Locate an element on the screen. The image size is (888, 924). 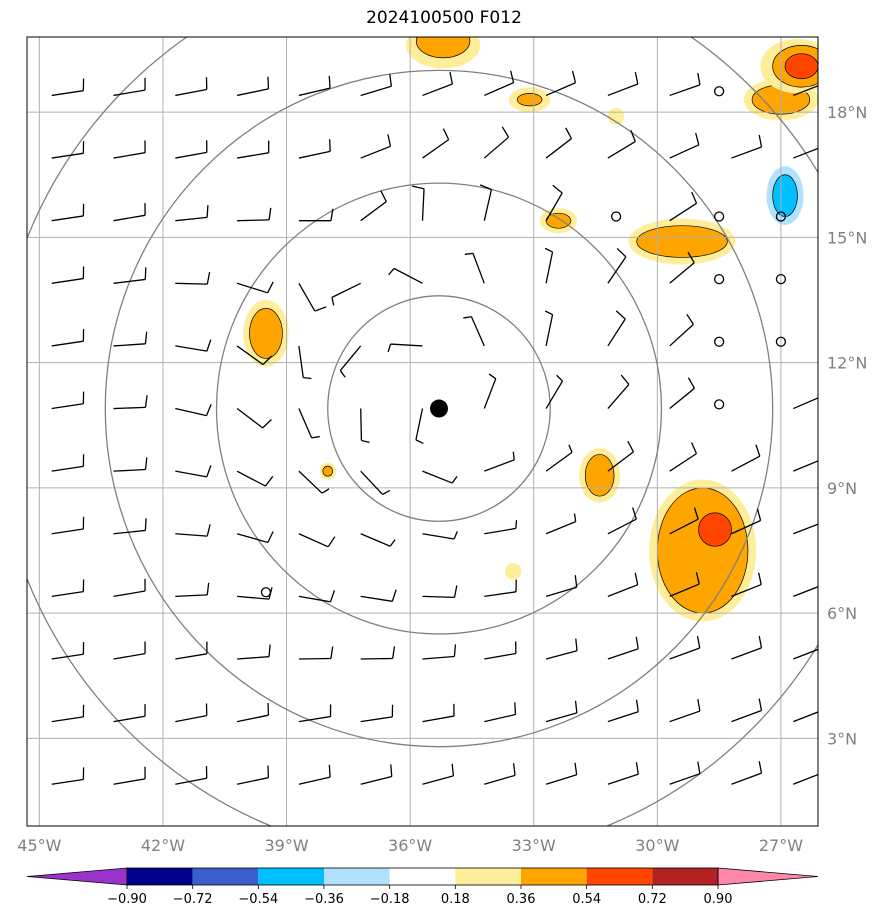
colorbar-segment is located at coordinates (160, 876).